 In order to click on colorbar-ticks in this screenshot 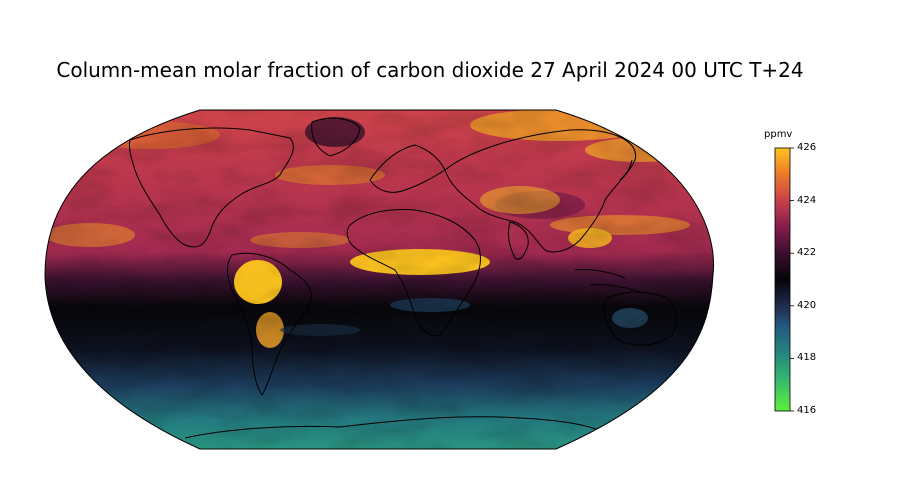, I will do `click(792, 279)`.